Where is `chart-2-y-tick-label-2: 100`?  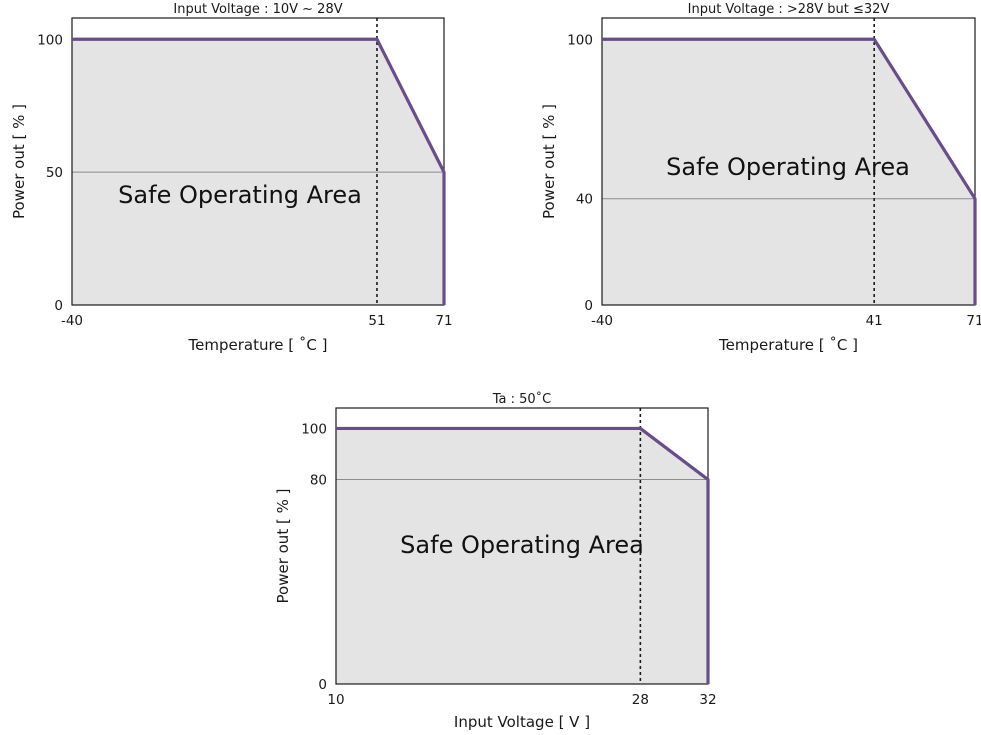 chart-2-y-tick-label-2: 100 is located at coordinates (580, 40).